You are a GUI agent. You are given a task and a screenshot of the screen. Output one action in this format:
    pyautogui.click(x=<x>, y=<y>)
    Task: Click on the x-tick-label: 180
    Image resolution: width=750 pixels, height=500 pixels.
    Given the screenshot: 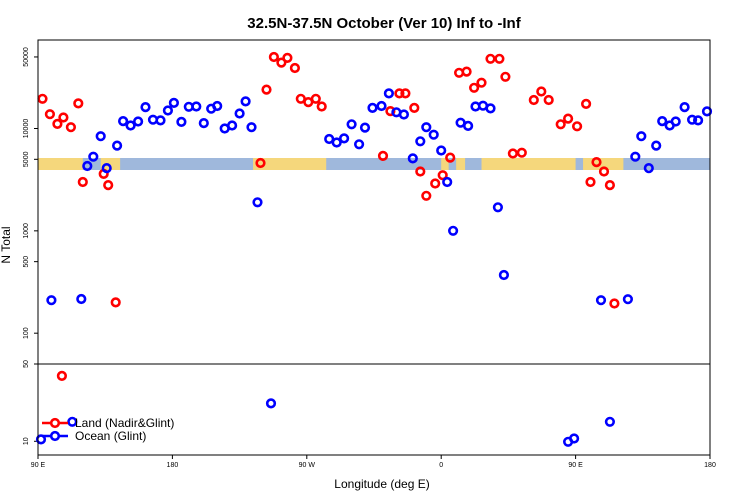 What is the action you would take?
    pyautogui.click(x=173, y=465)
    